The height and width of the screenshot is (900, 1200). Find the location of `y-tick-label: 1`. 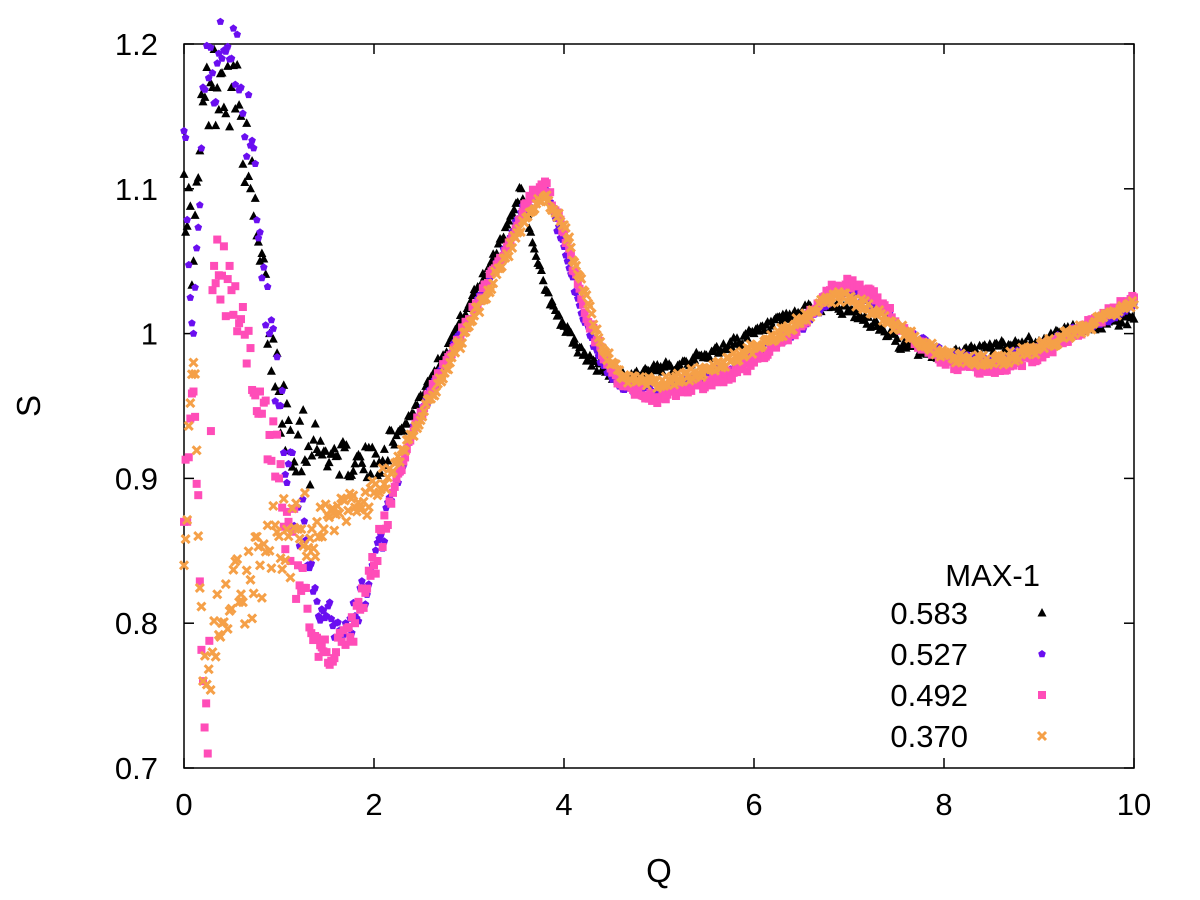

y-tick-label: 1 is located at coordinates (149, 334).